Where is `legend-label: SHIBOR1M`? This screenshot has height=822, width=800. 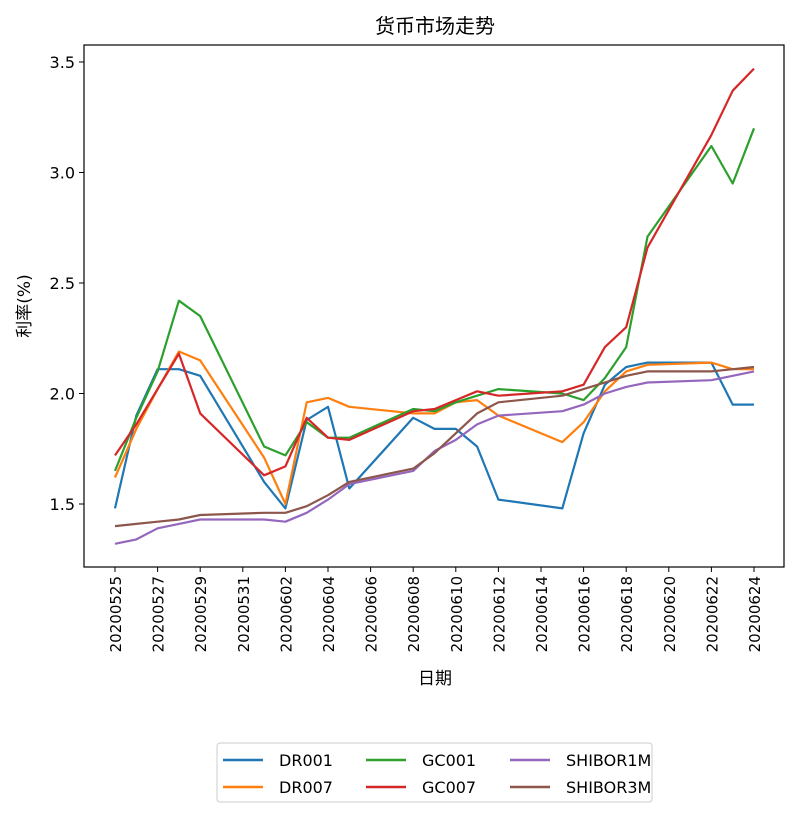
legend-label: SHIBOR1M is located at coordinates (608, 760).